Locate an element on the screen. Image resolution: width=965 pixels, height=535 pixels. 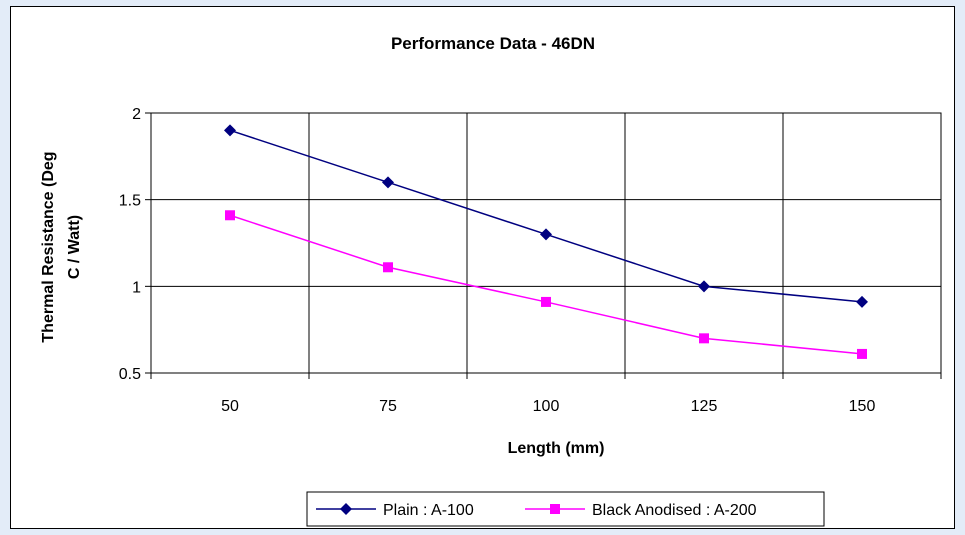
y-tick-label: 1 is located at coordinates (136, 287).